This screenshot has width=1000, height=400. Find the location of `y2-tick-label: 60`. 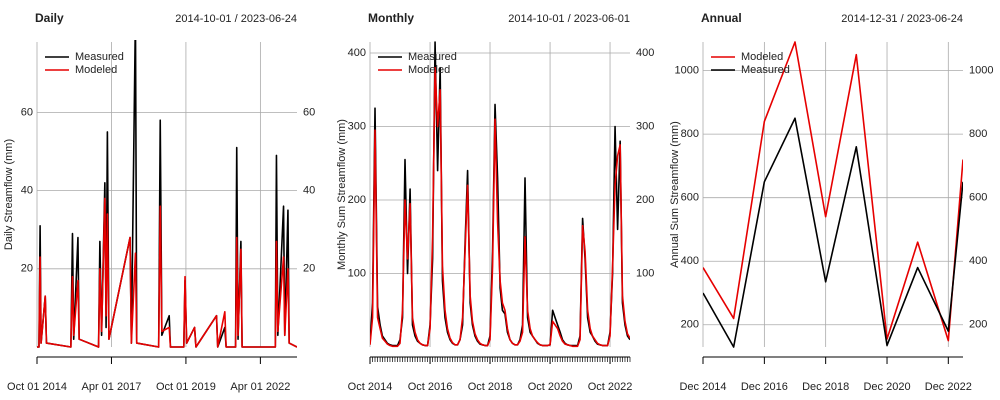

y2-tick-label: 60 is located at coordinates (309, 112).